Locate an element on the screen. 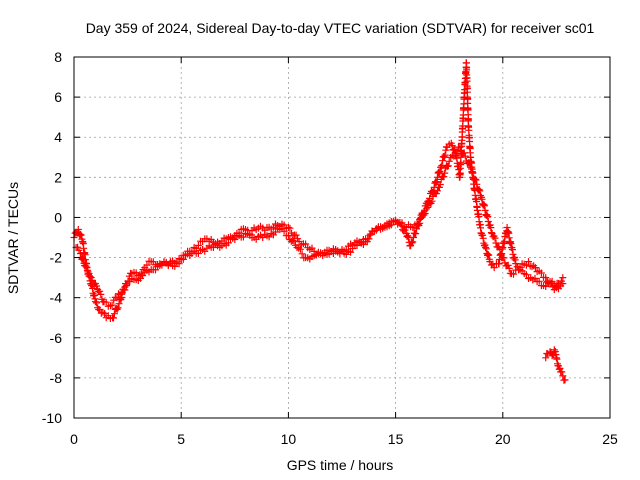  y-tick-label: -6 is located at coordinates (56, 338).